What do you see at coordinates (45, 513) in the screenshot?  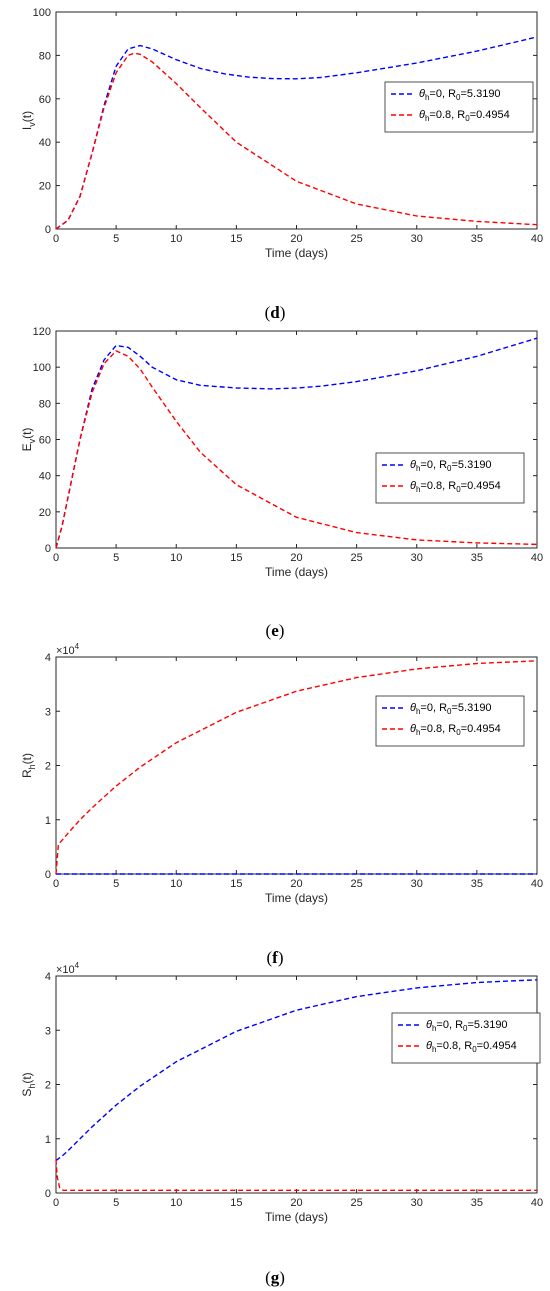 I see `y-tick-label: 20` at bounding box center [45, 513].